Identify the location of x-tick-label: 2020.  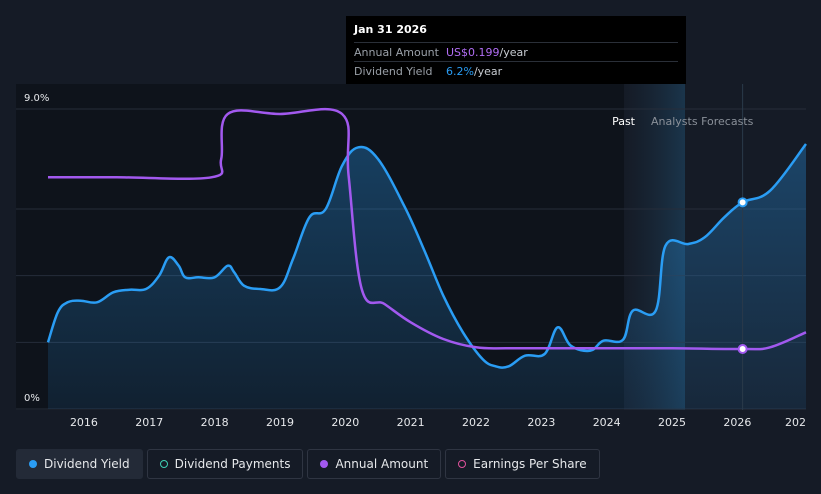
(345, 422).